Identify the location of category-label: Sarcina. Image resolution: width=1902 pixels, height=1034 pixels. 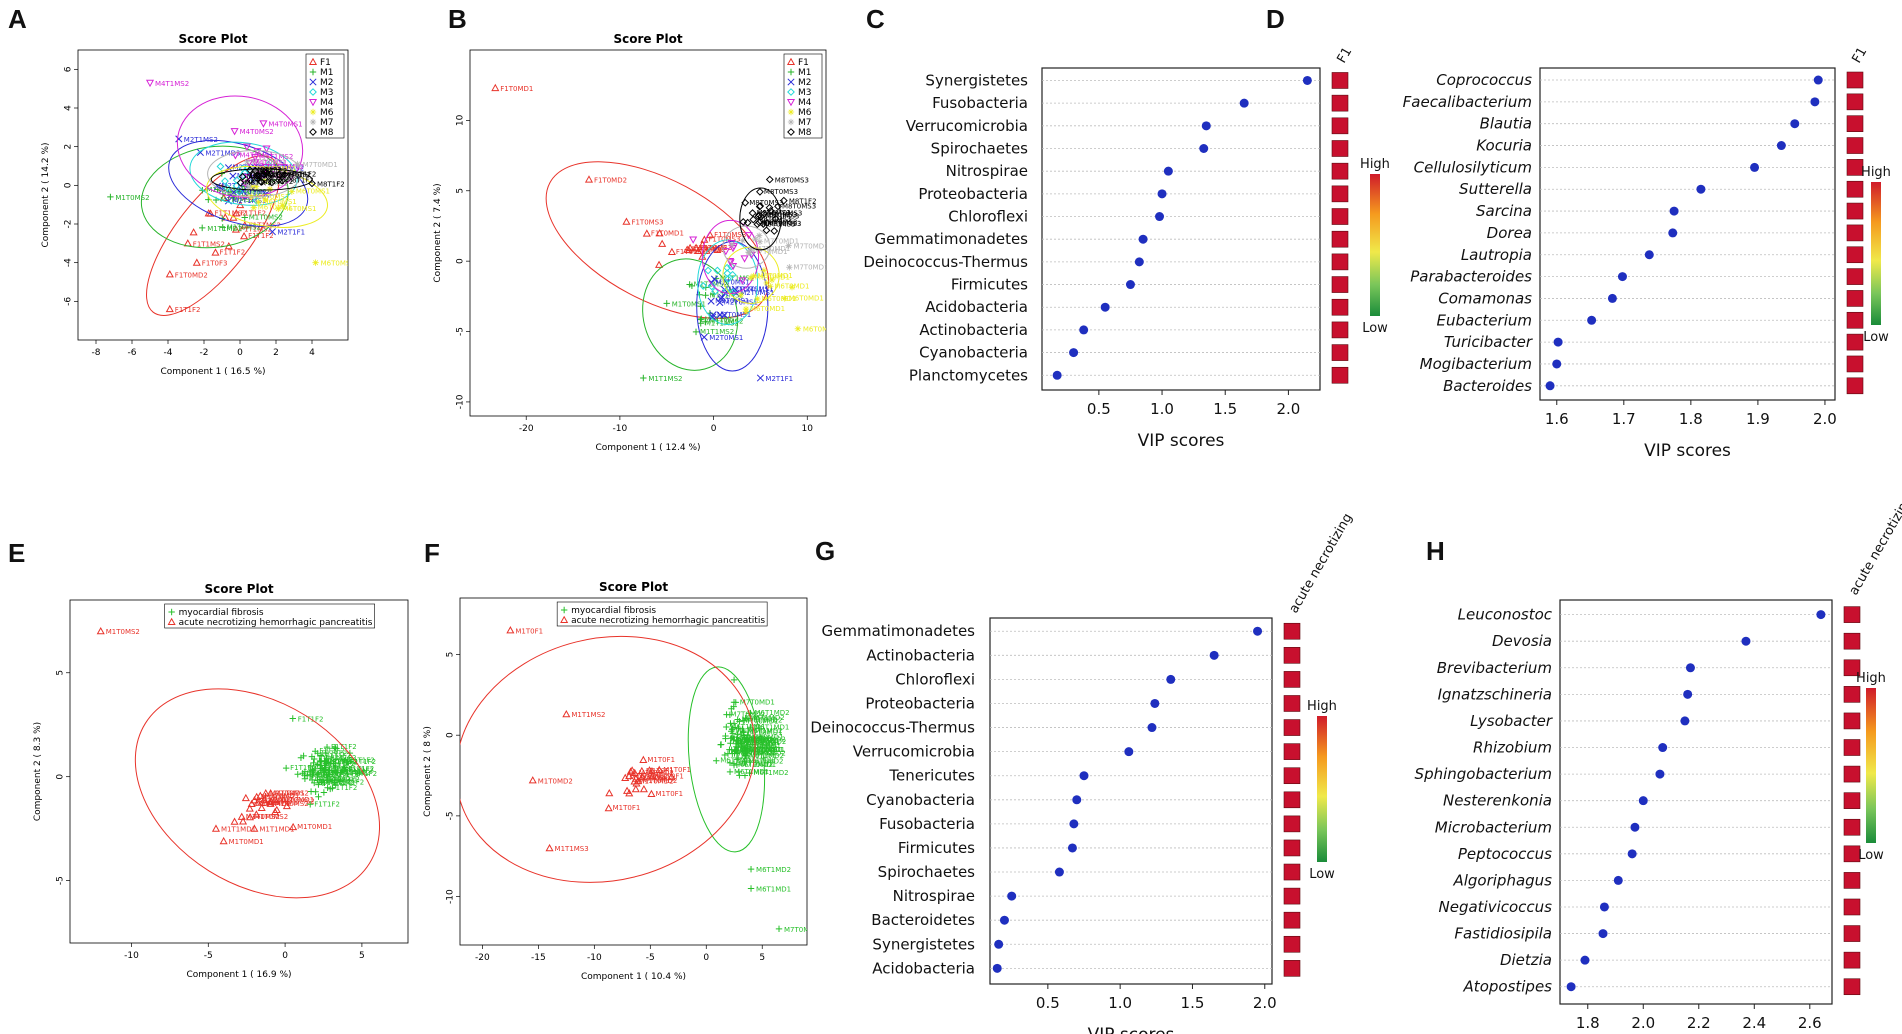
(1504, 211).